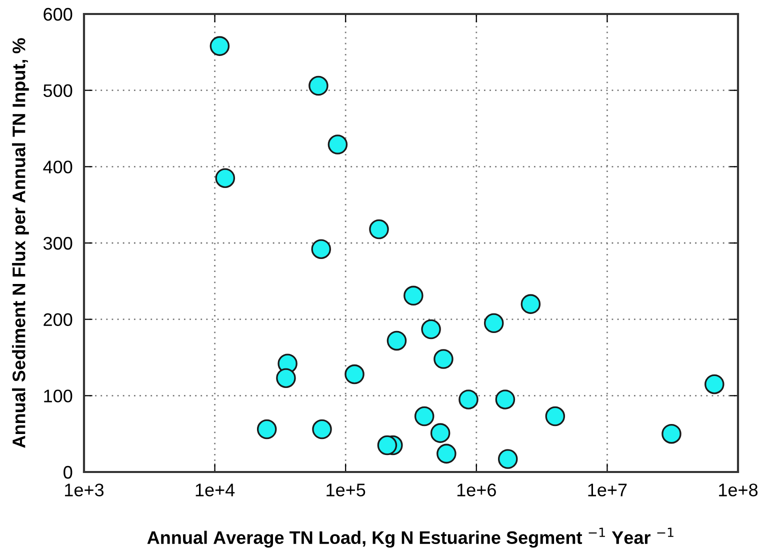 The width and height of the screenshot is (759, 552). Describe the element at coordinates (738, 490) in the screenshot. I see `x-tick-label: 1e+8` at that location.